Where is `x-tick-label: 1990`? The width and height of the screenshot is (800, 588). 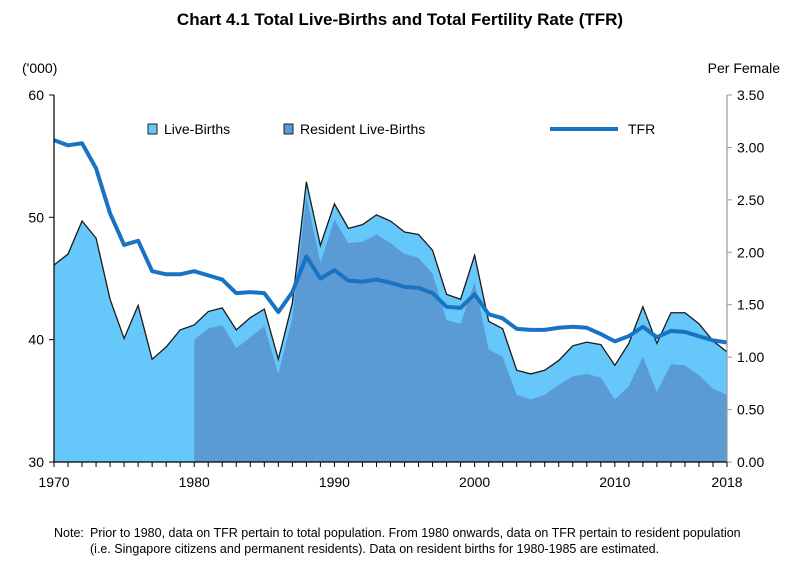 x-tick-label: 1990 is located at coordinates (334, 482).